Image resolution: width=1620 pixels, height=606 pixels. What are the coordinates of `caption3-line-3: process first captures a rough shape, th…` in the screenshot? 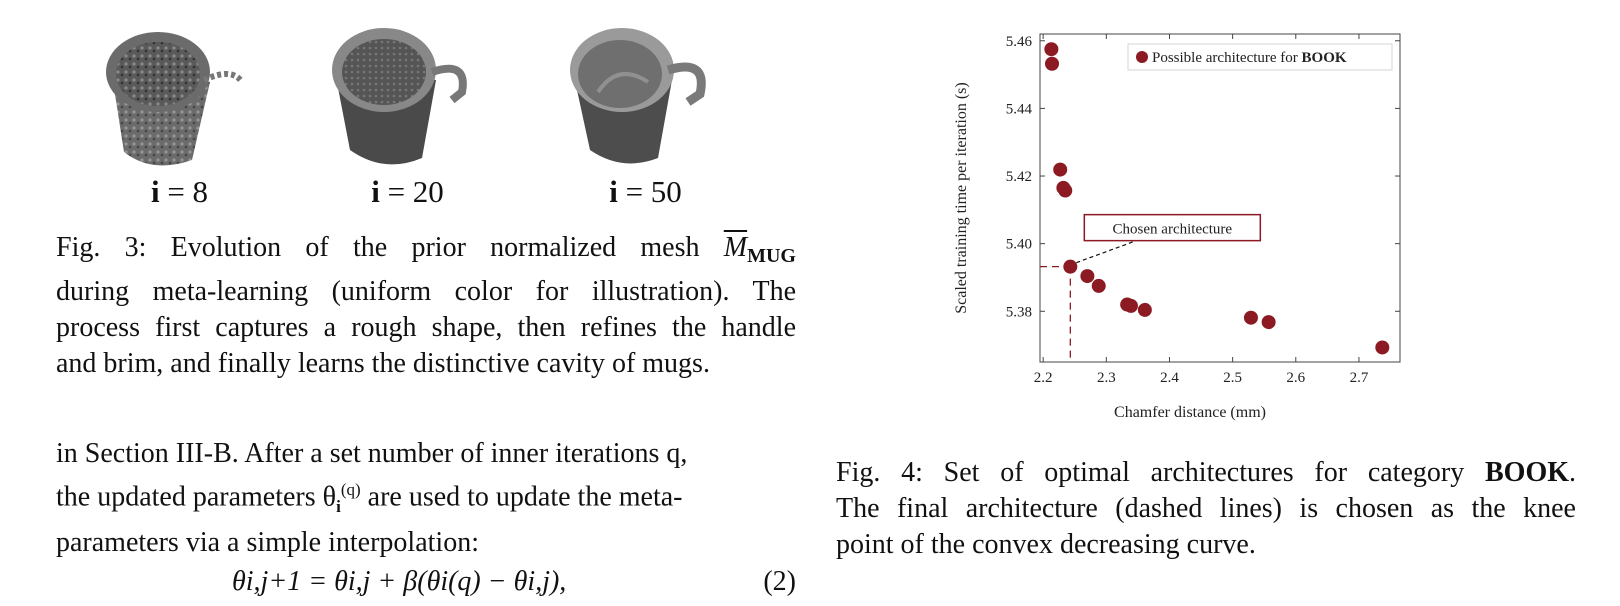 It's located at (426, 327).